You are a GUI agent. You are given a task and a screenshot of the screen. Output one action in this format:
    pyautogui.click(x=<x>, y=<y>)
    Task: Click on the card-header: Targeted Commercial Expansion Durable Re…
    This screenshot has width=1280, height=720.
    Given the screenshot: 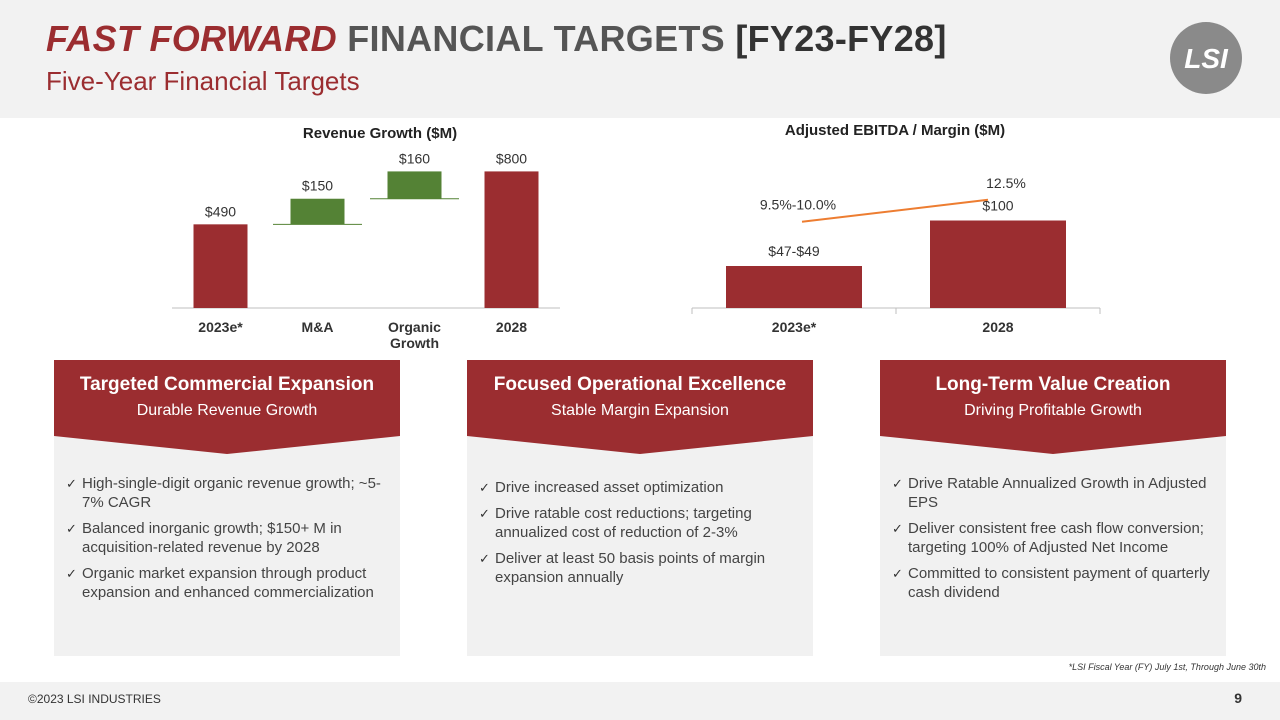 What is the action you would take?
    pyautogui.click(x=227, y=407)
    